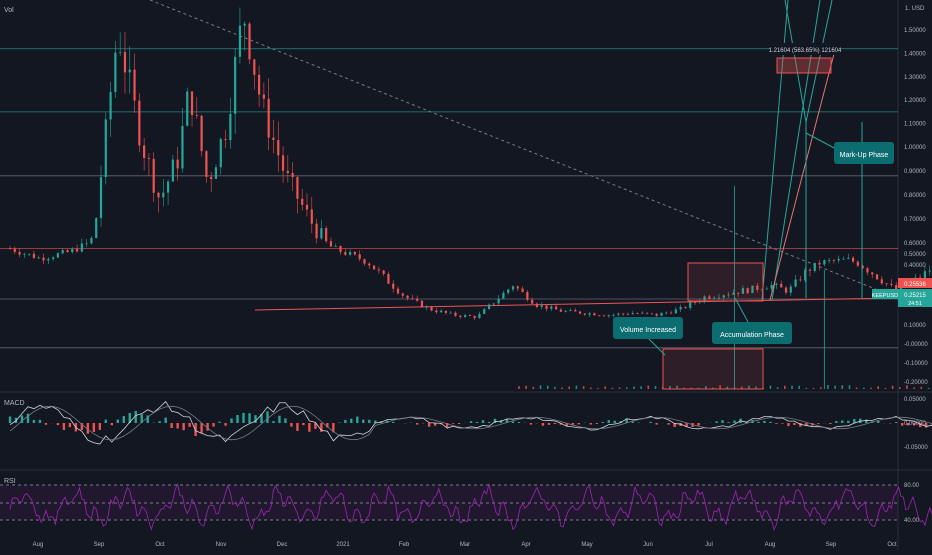 Image resolution: width=932 pixels, height=555 pixels. Describe the element at coordinates (915, 424) in the screenshot. I see `macd-tick-1: 0.00000` at that location.